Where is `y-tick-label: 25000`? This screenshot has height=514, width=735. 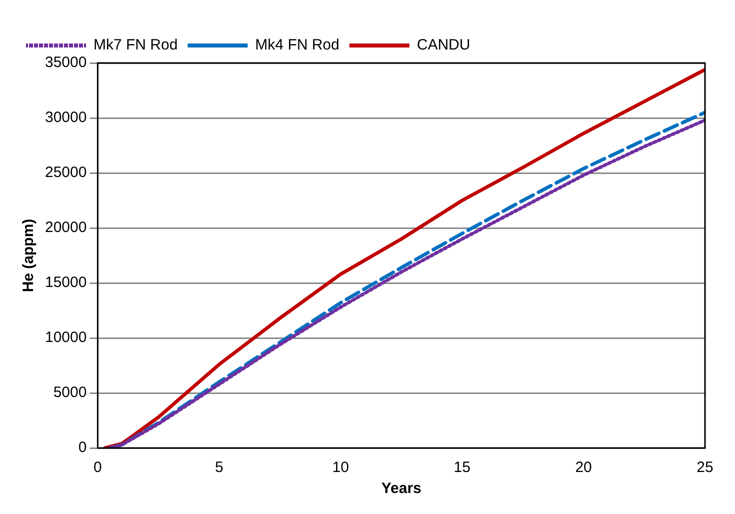
y-tick-label: 25000 is located at coordinates (65, 173).